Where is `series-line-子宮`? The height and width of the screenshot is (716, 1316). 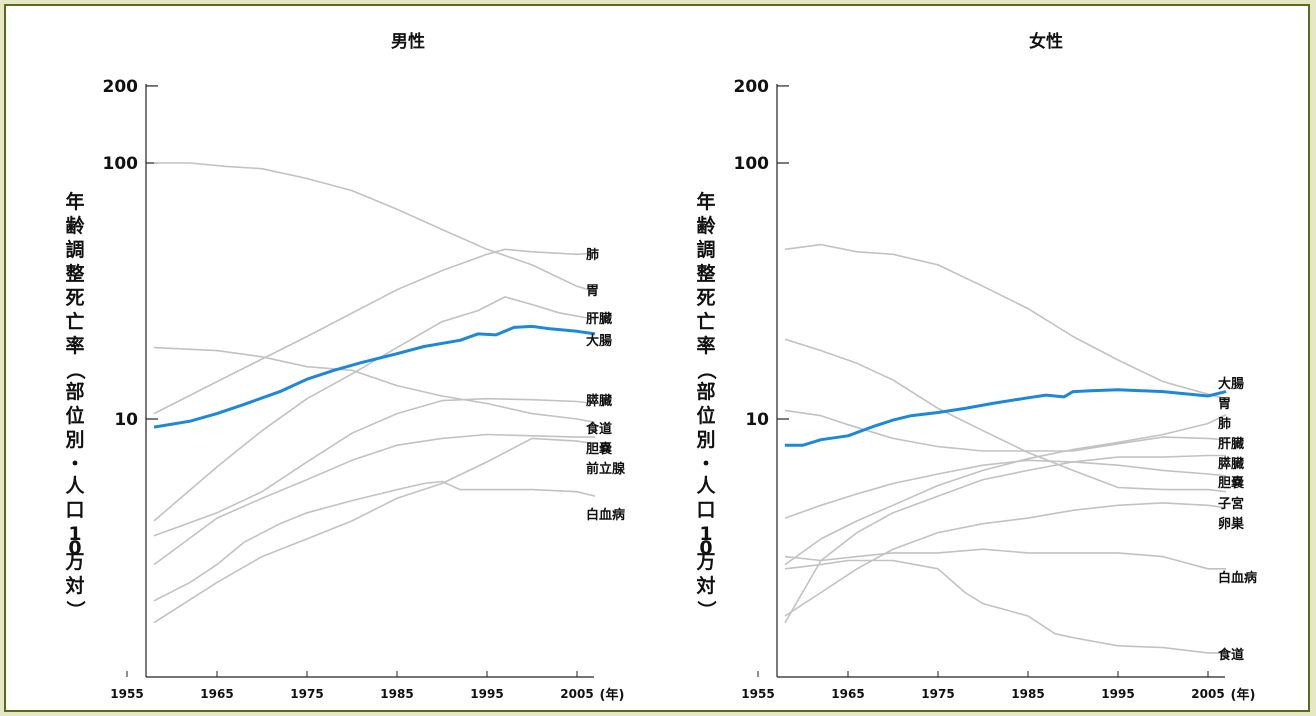 series-line-子宮 is located at coordinates (1005, 415).